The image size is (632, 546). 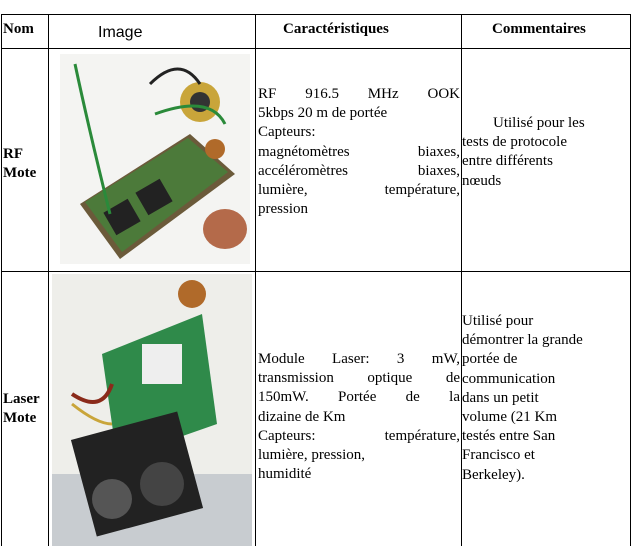 What do you see at coordinates (509, 436) in the screenshot?
I see `text-line: testés entre San` at bounding box center [509, 436].